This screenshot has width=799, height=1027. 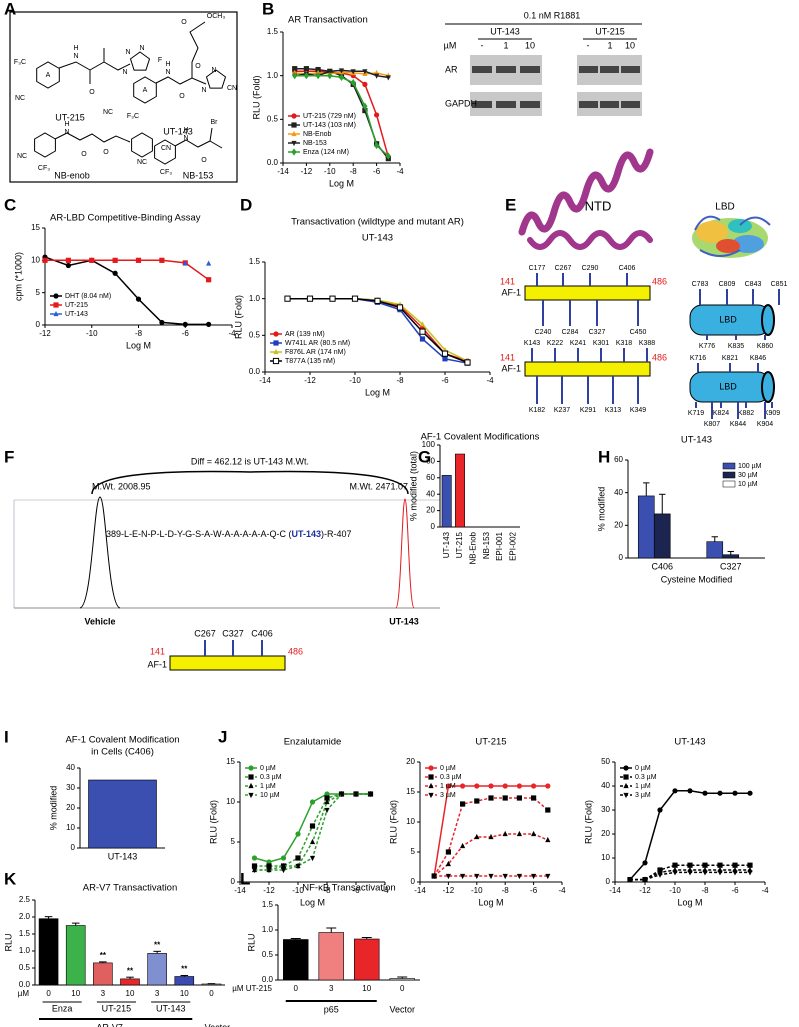 What do you see at coordinates (689, 742) in the screenshot?
I see `chart-title: UT-143` at bounding box center [689, 742].